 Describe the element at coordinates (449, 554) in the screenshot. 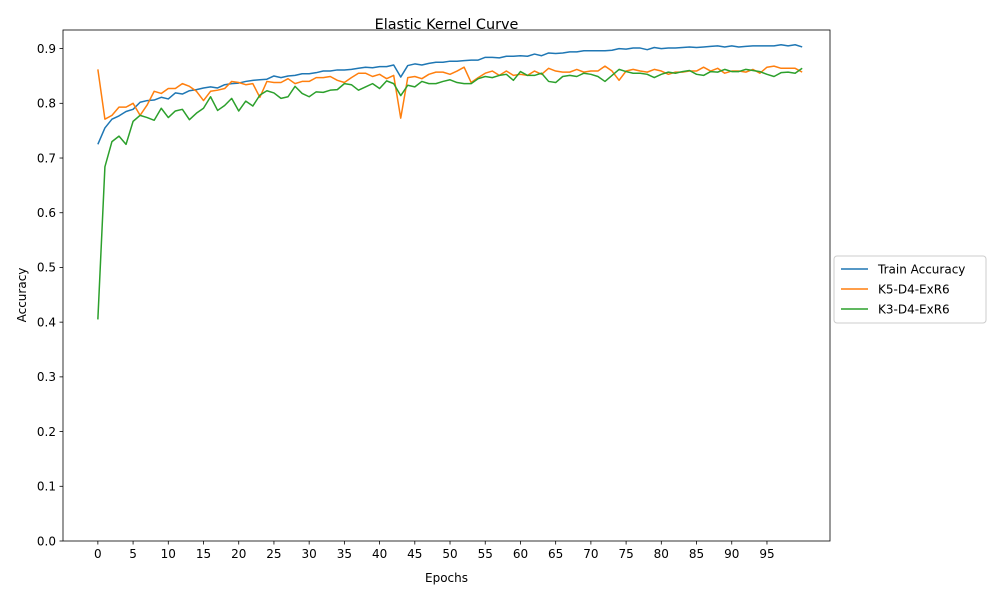

I see `x-tick-label: 50` at that location.